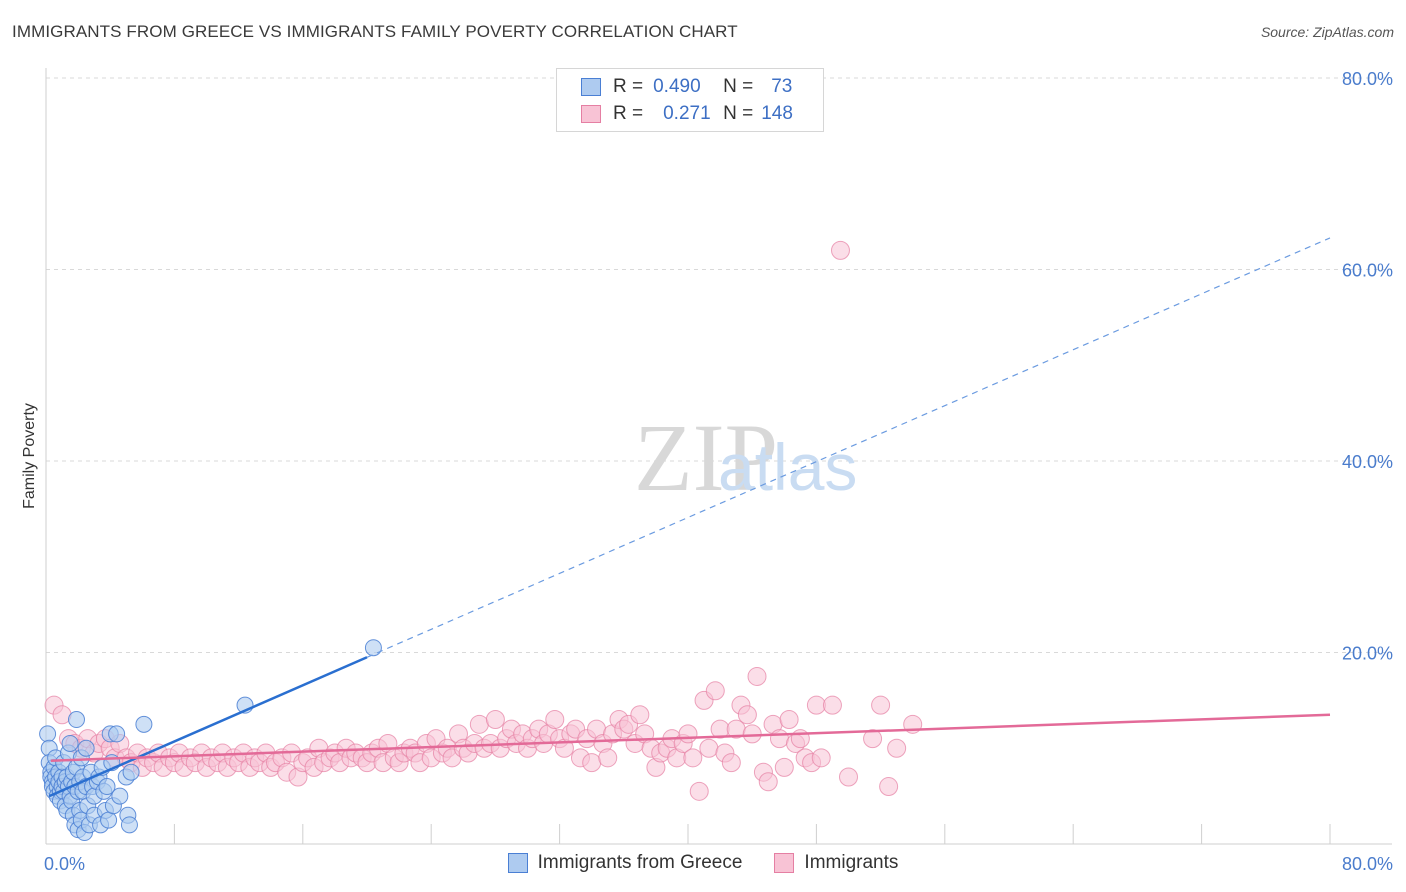  What do you see at coordinates (208, 727) in the screenshot?
I see `trend-line-greece` at bounding box center [208, 727].